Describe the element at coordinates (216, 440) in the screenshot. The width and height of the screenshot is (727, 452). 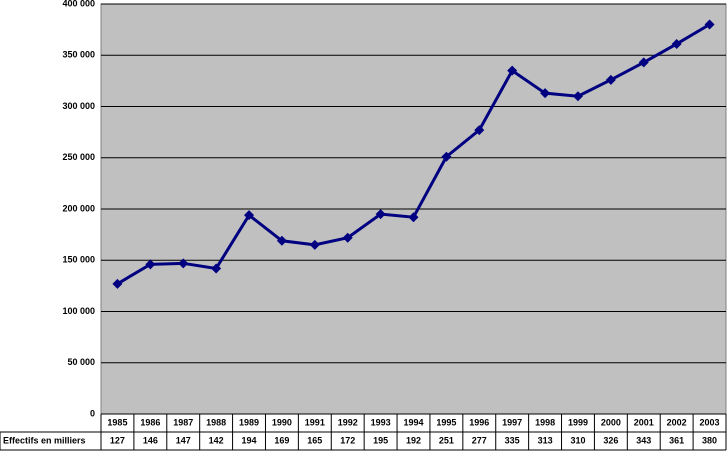
I see `table-value: 142` at that location.